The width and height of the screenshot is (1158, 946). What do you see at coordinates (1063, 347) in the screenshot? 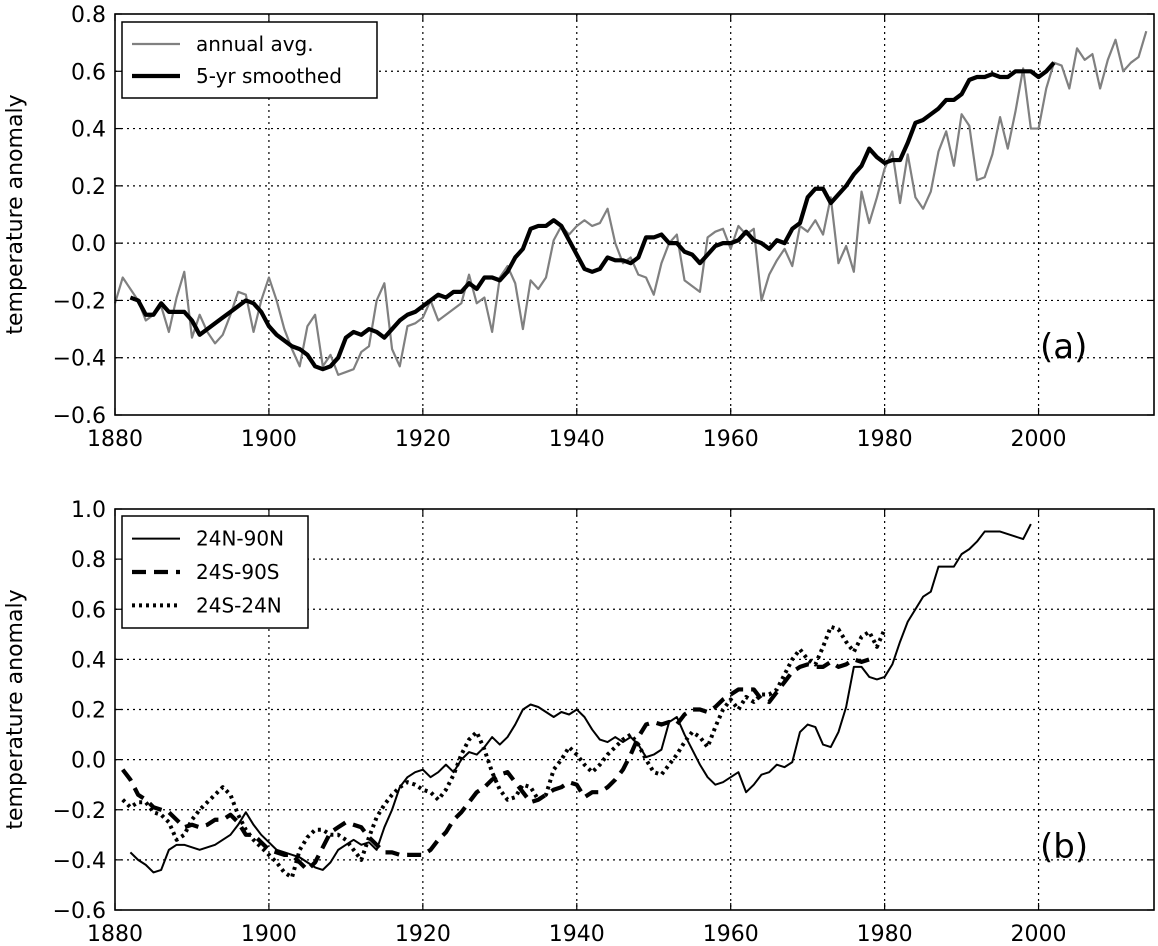
I see `panel-label: (a)` at bounding box center [1063, 347].